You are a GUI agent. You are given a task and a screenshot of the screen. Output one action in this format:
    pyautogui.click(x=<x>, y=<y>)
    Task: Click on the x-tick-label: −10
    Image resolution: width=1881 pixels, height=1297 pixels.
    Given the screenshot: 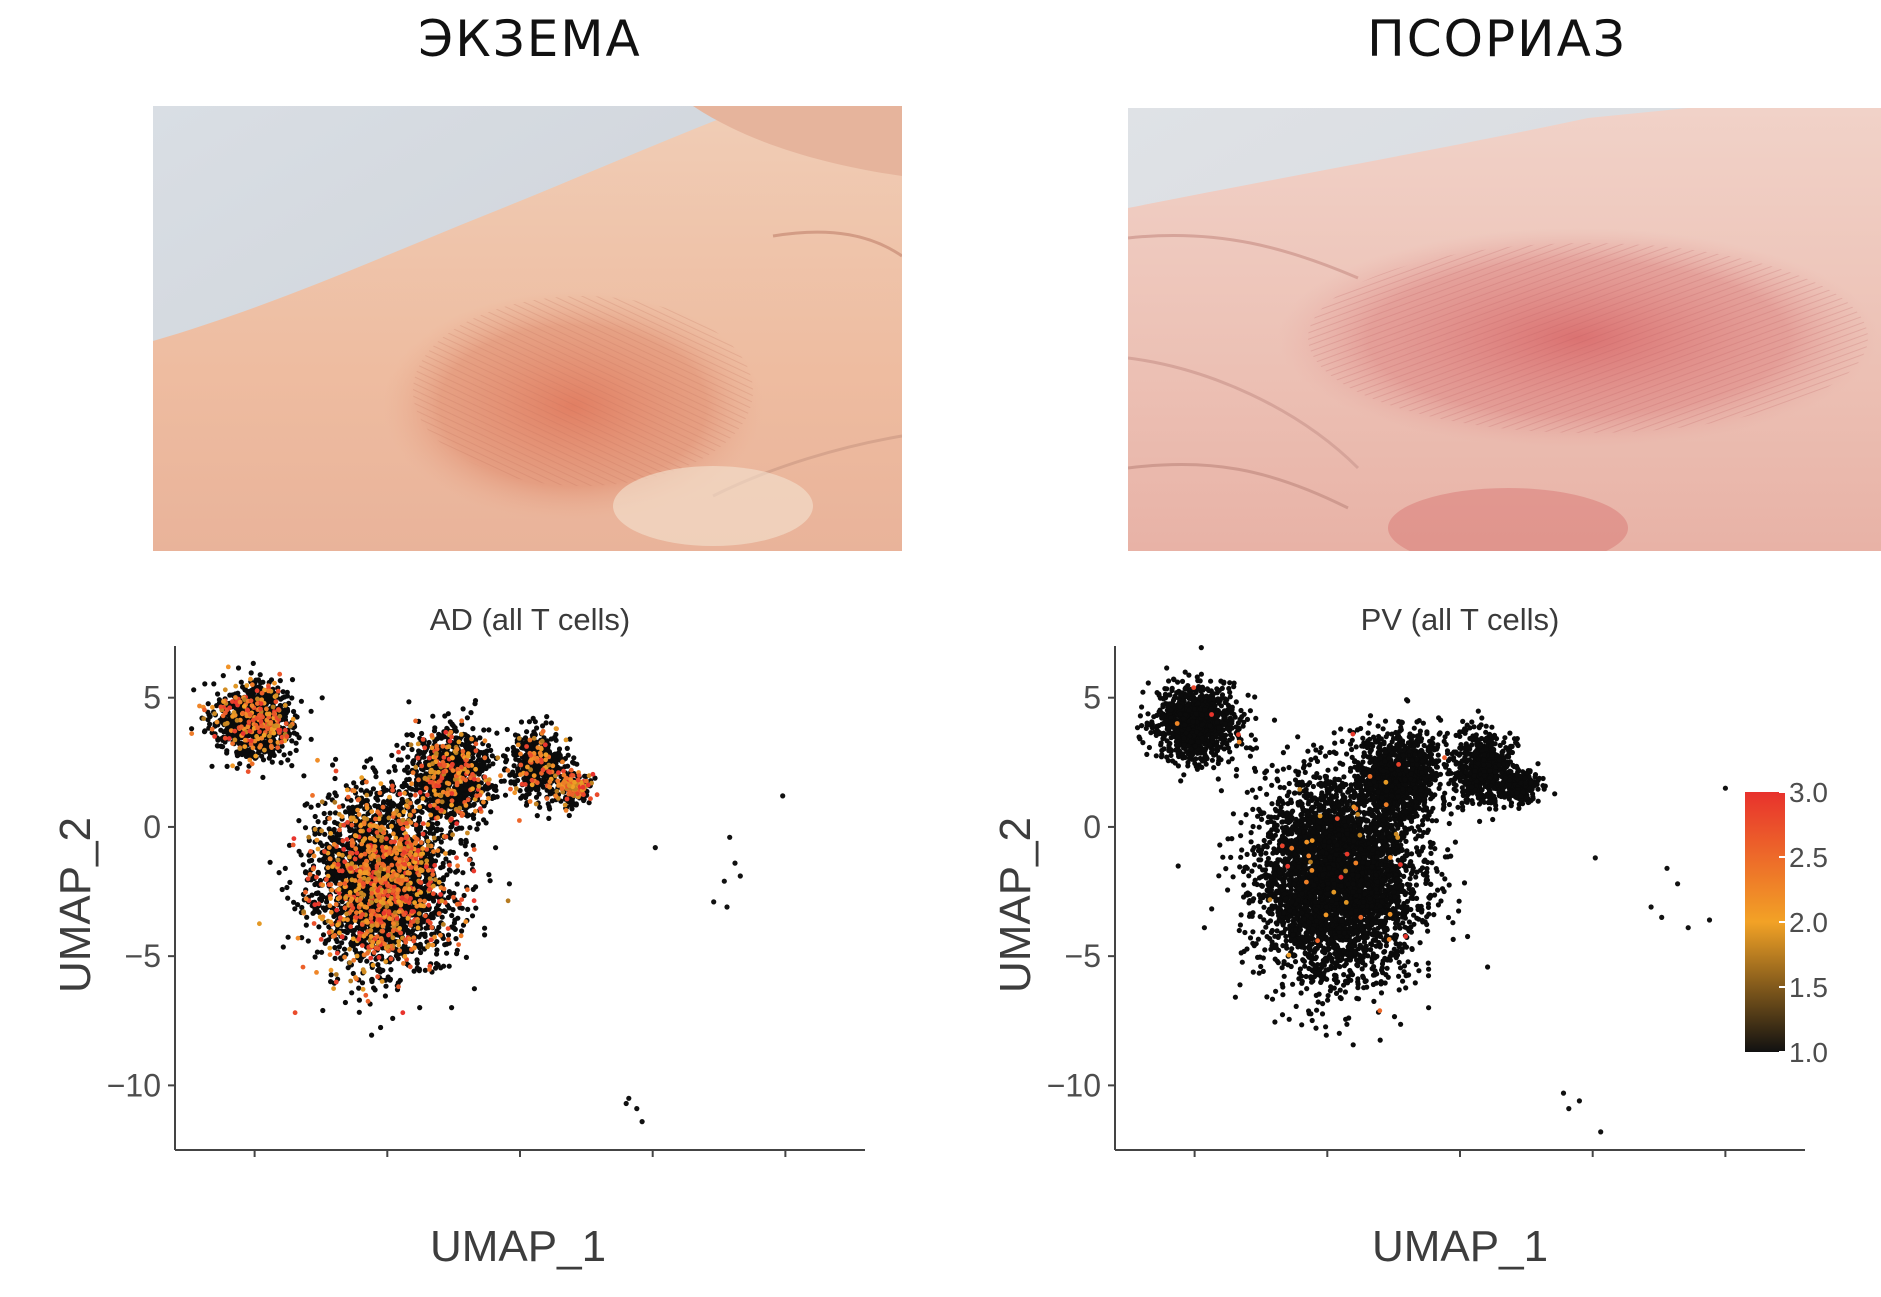 What is the action you would take?
    pyautogui.click(x=254, y=1167)
    